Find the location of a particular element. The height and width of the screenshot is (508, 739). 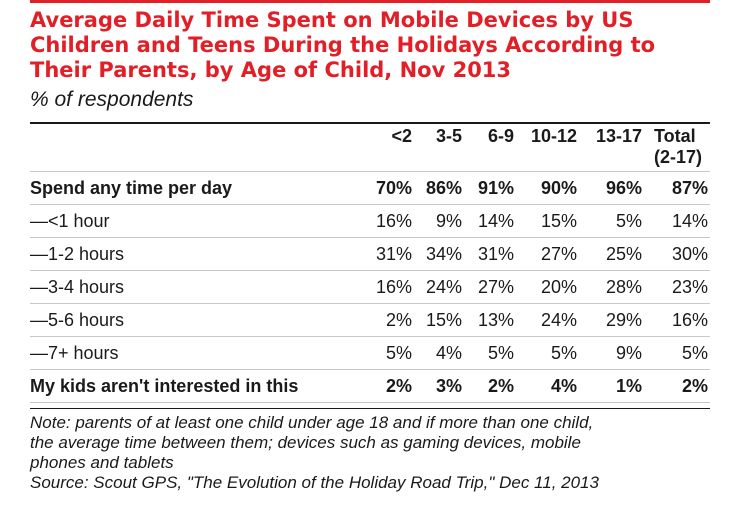

value-cell: 34% is located at coordinates (437, 254).